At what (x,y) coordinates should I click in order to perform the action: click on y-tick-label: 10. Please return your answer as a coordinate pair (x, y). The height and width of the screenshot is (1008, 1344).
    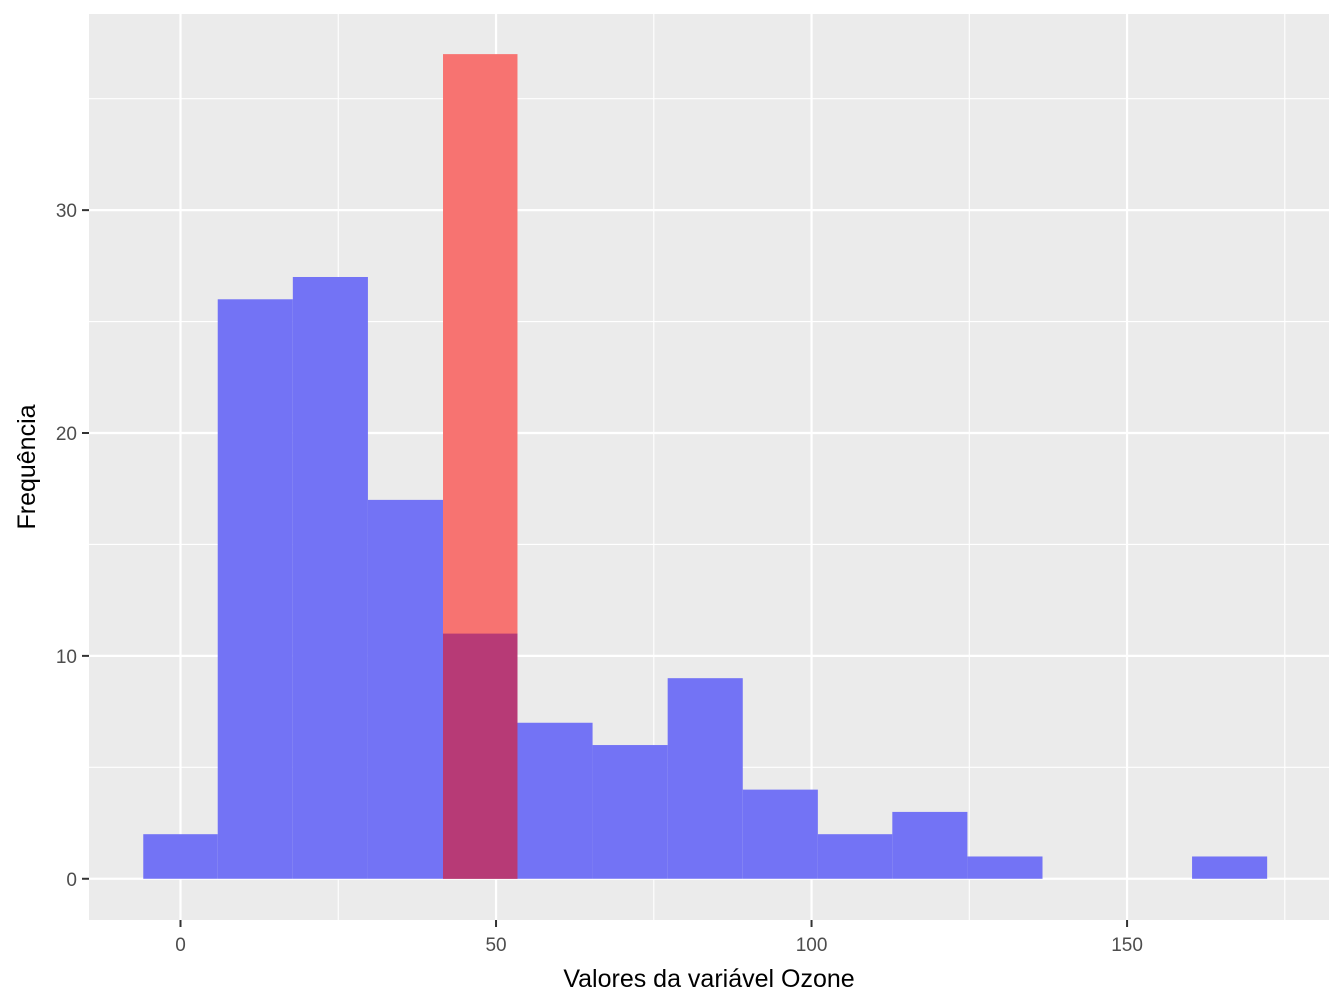
    Looking at the image, I should click on (66, 657).